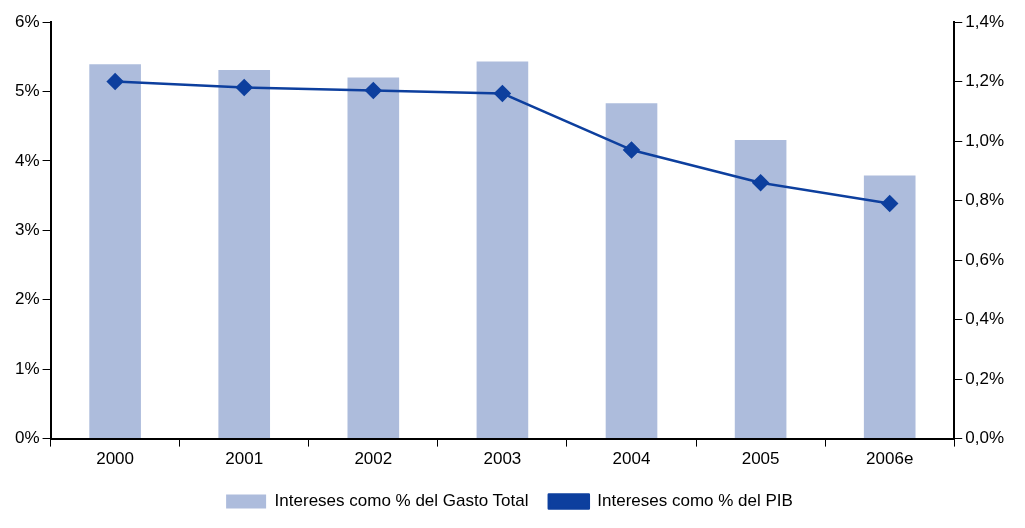 The width and height of the screenshot is (1025, 528). I want to click on y2-tick-label: 0,8%, so click(984, 200).